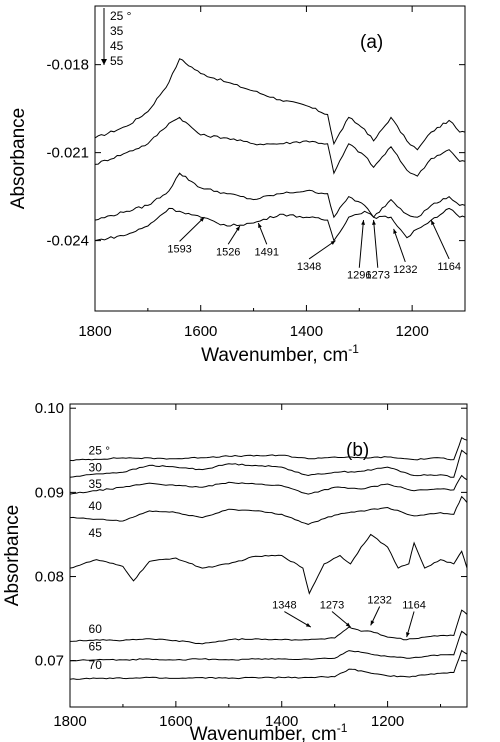  I want to click on panel-b-y-tick-label: 0.07, so click(49, 661).